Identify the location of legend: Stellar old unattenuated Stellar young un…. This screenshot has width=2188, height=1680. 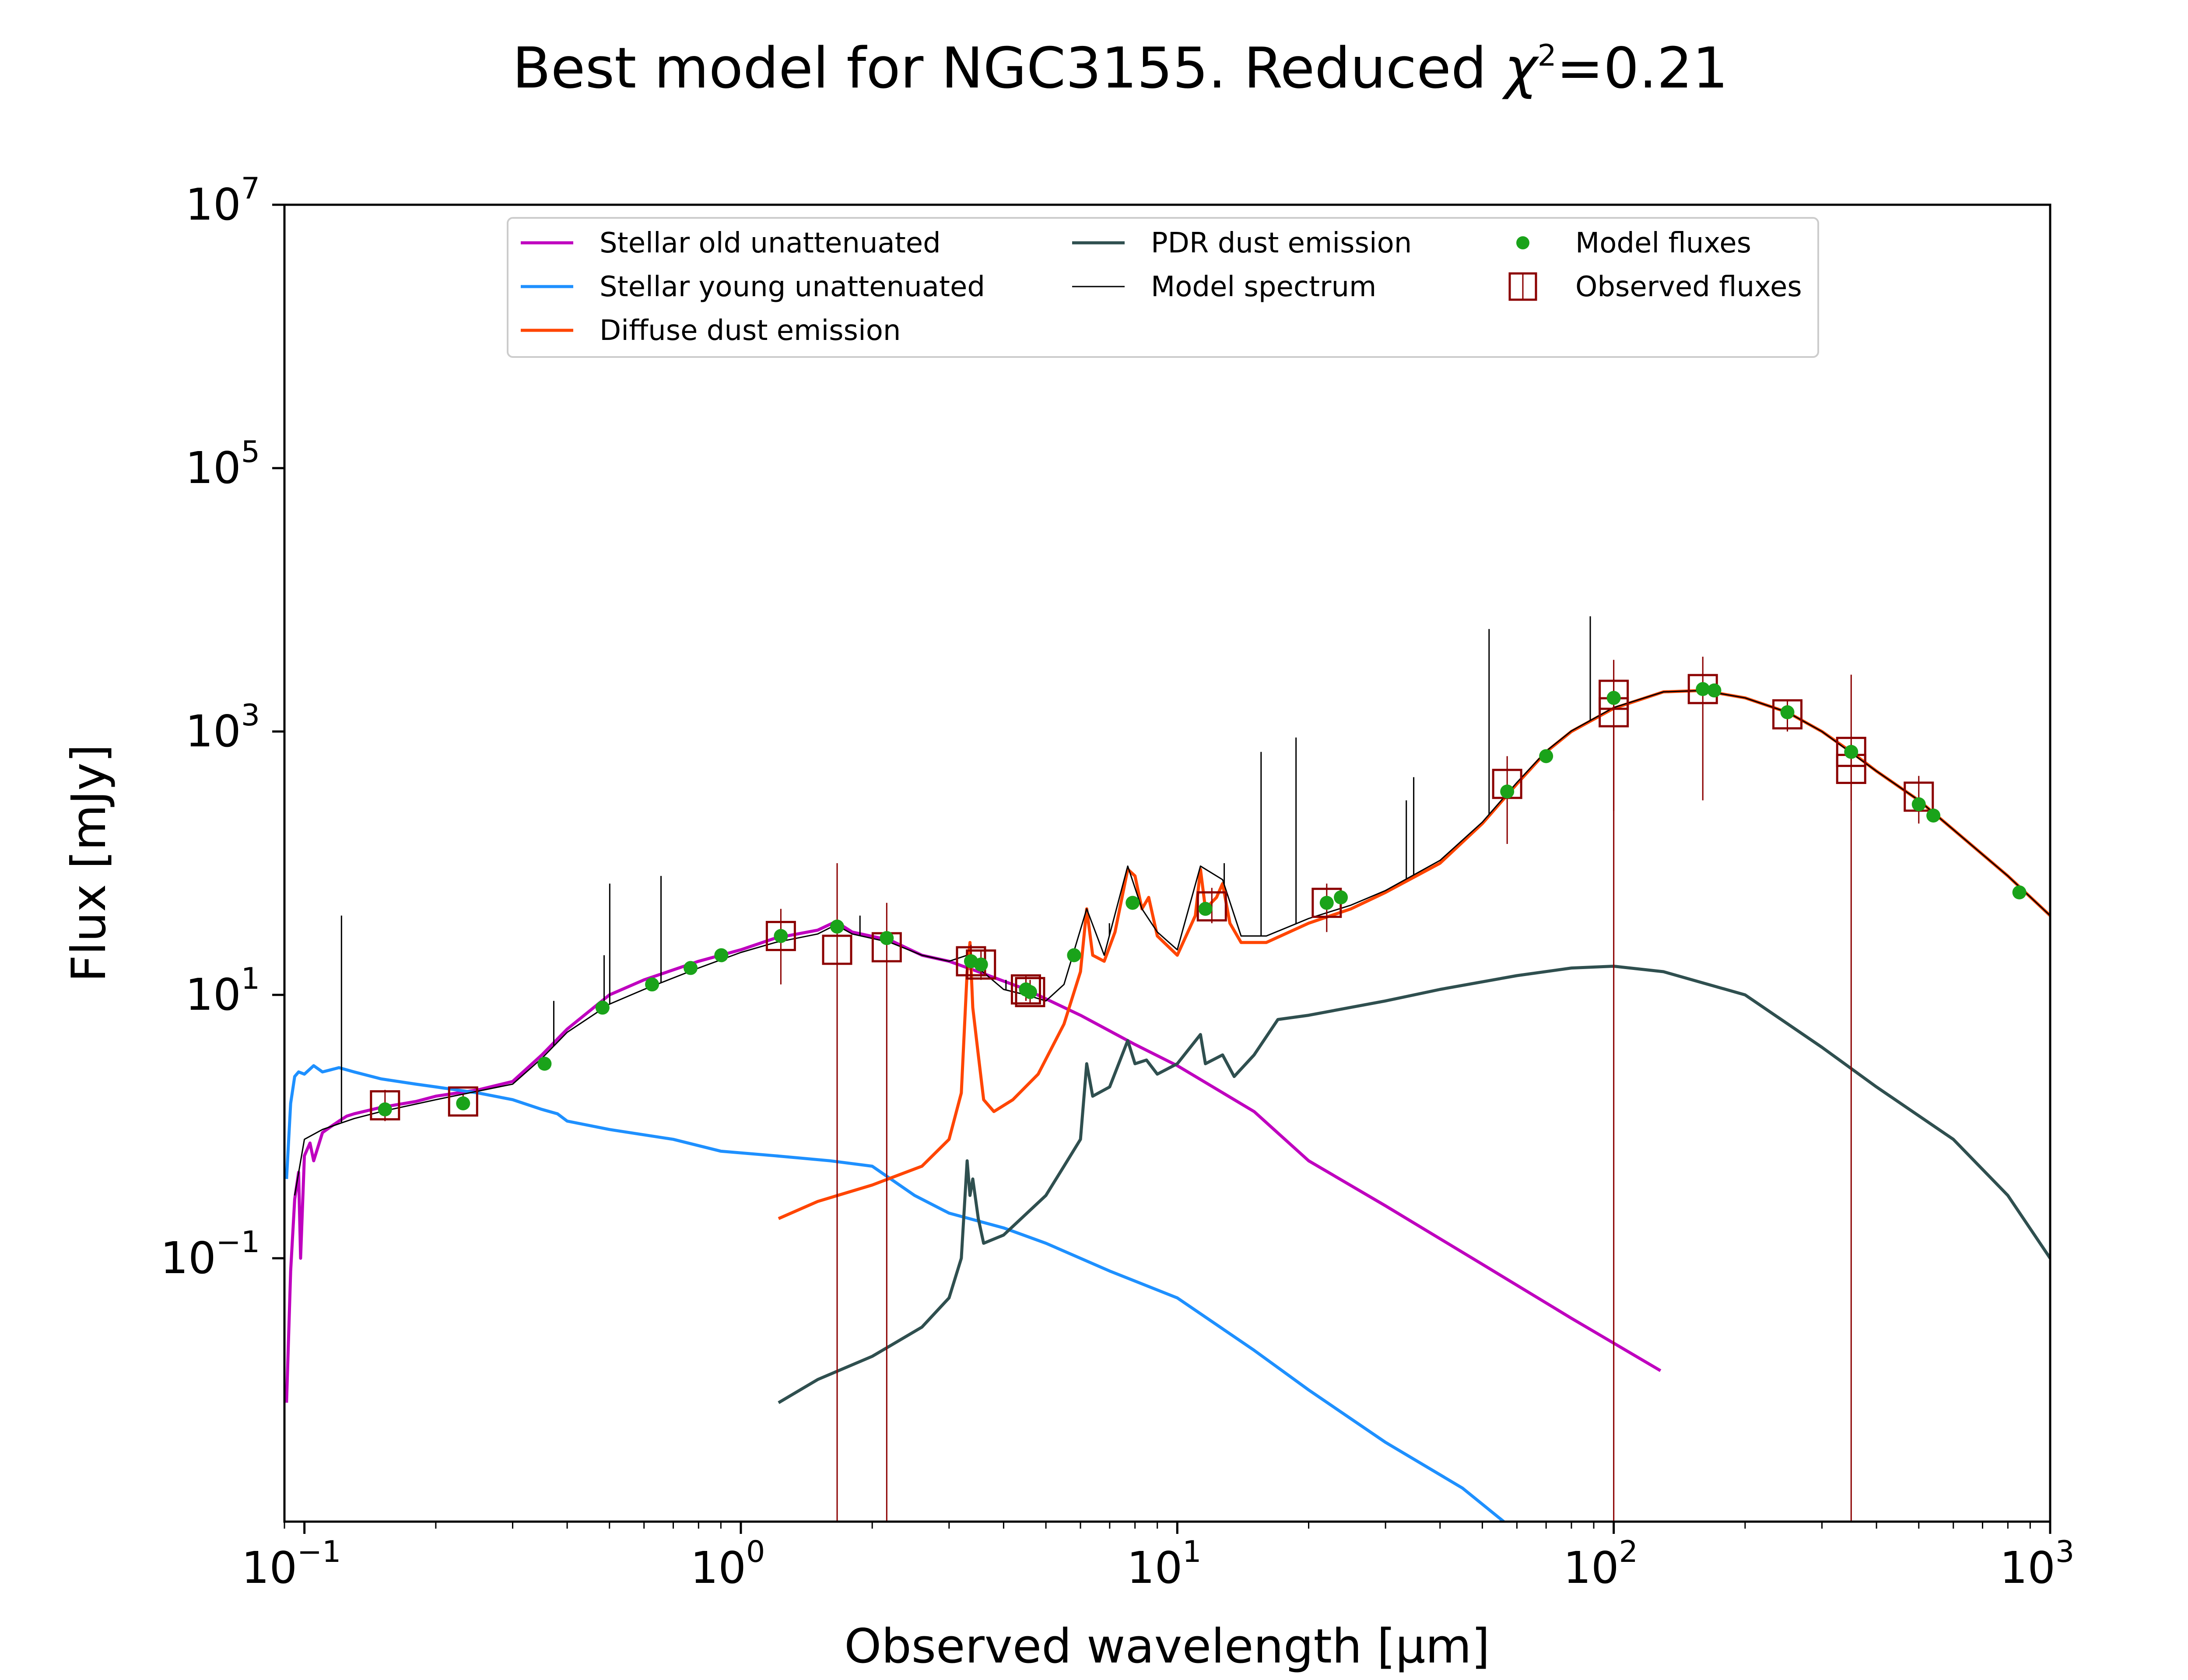
(1163, 287).